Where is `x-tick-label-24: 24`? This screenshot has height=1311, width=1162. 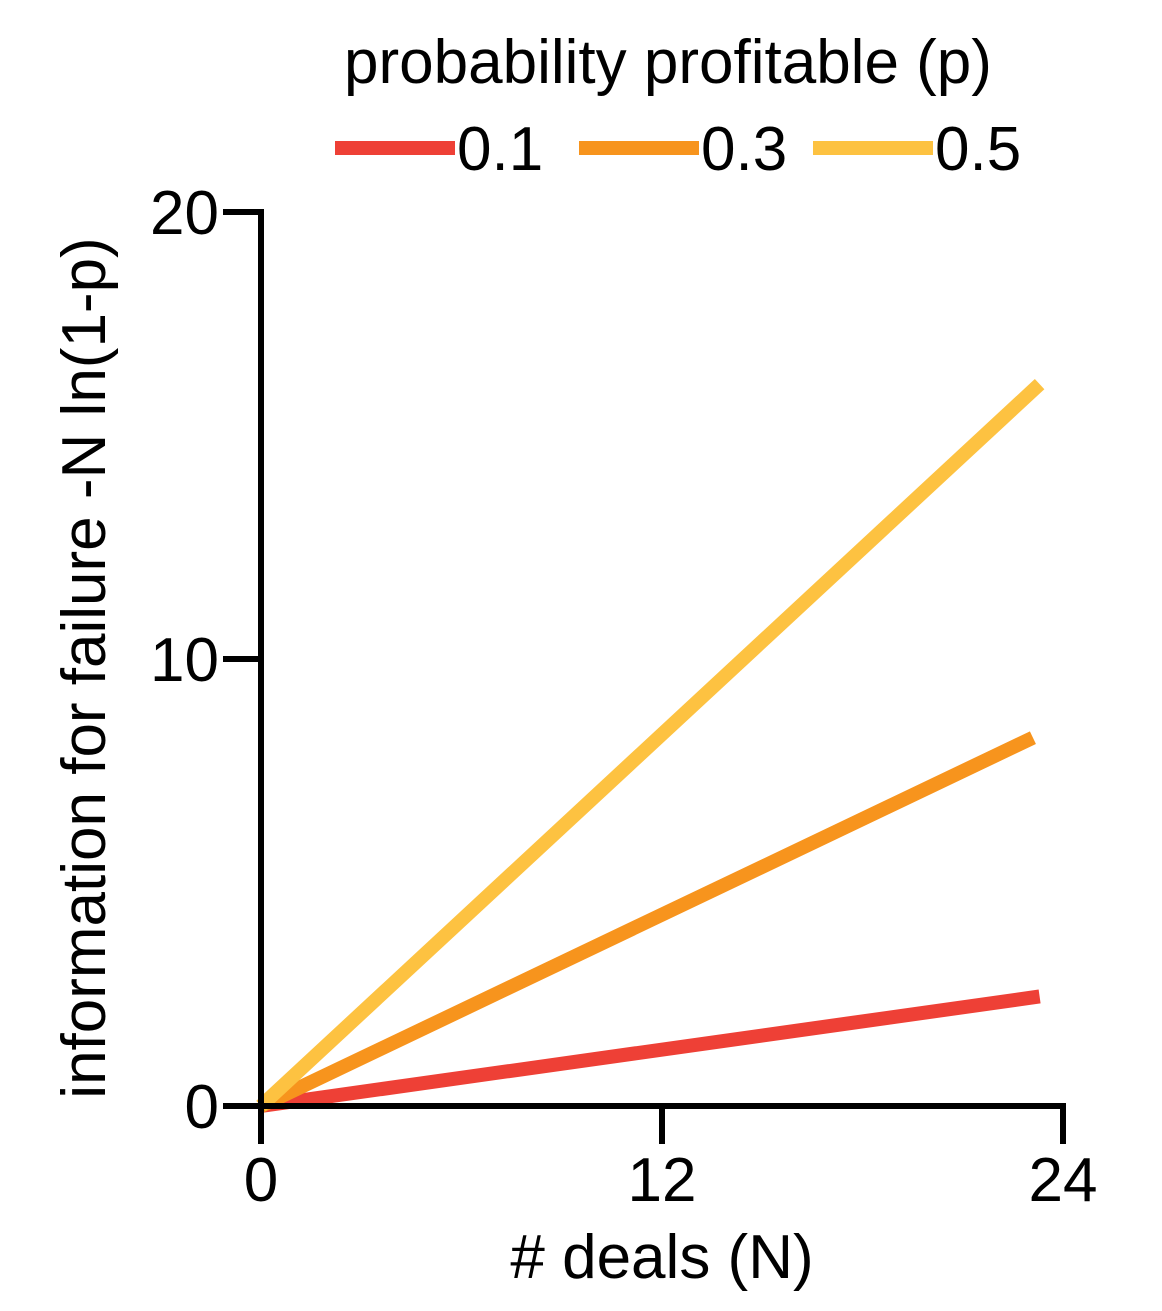 x-tick-label-24: 24 is located at coordinates (1063, 1180).